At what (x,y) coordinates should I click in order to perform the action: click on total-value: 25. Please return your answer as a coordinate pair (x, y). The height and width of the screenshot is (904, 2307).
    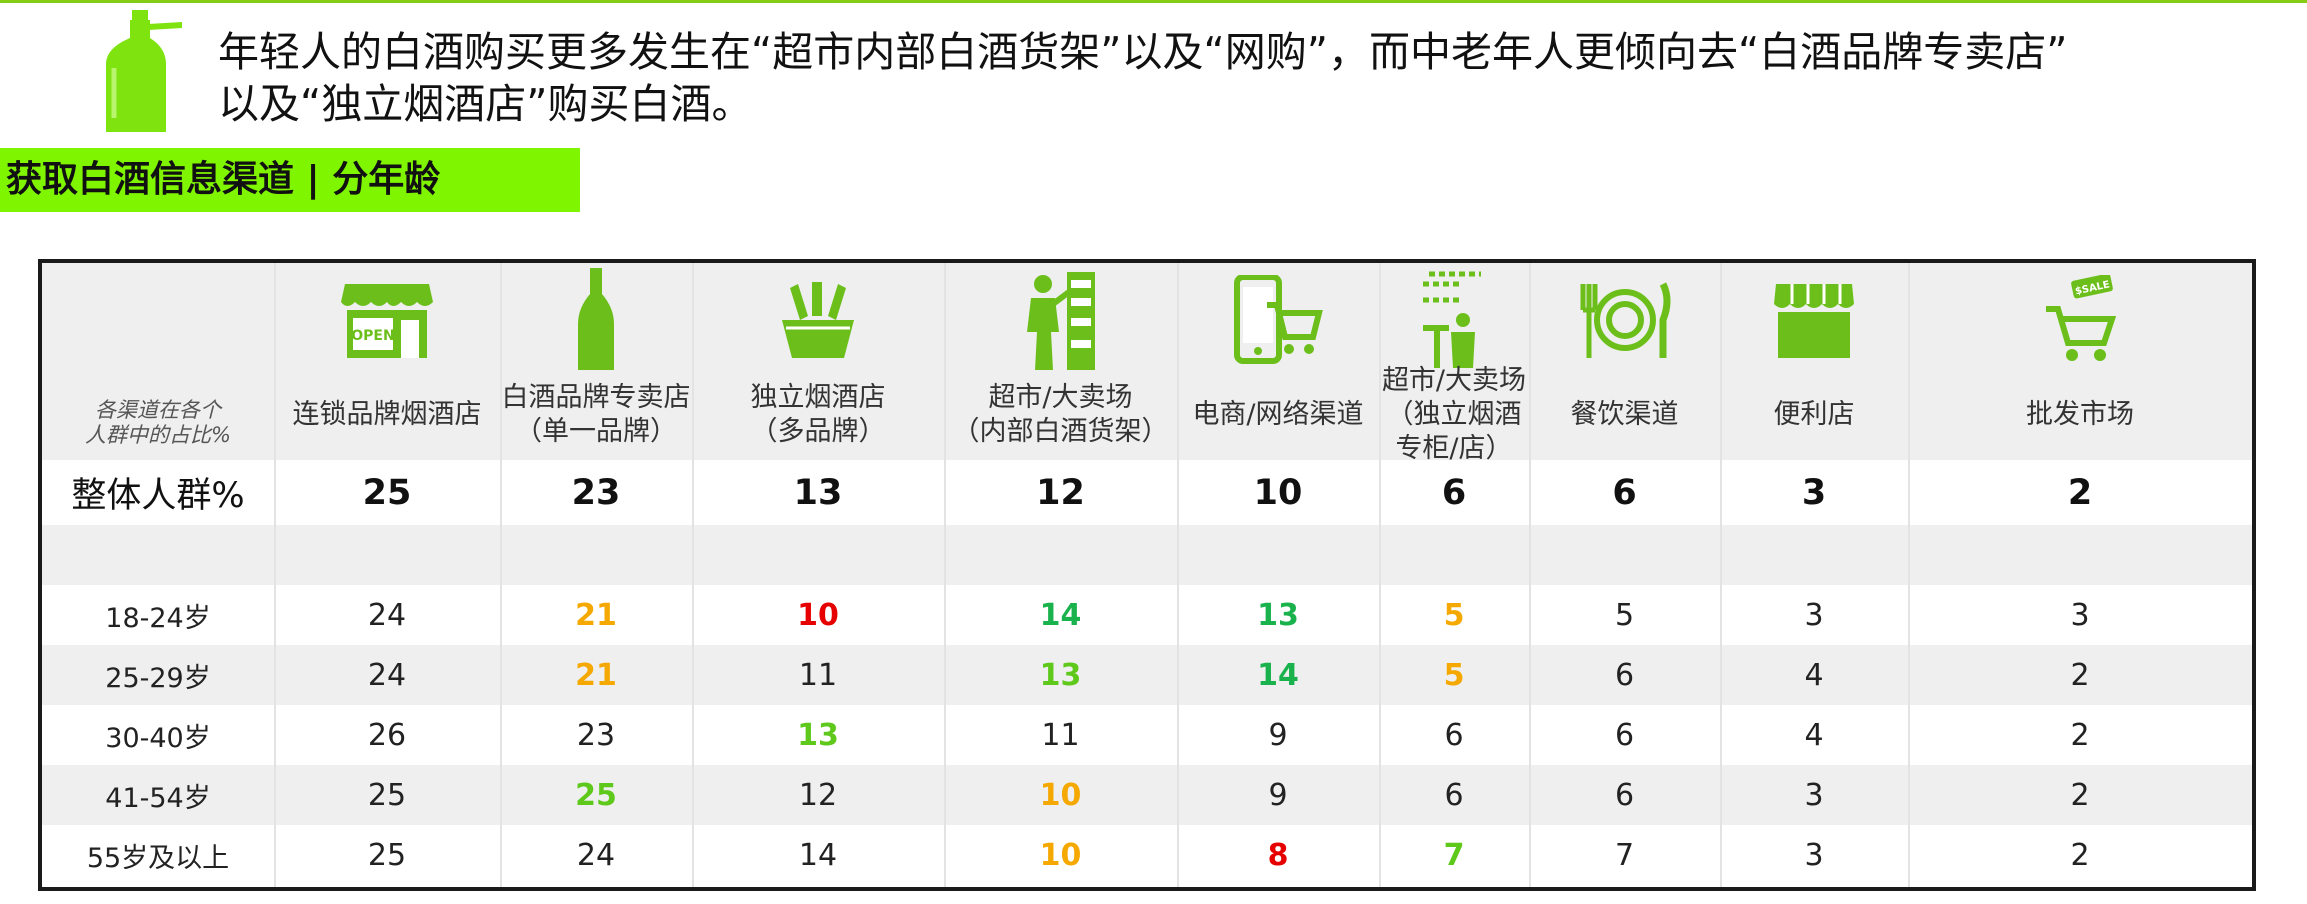
    Looking at the image, I should click on (387, 492).